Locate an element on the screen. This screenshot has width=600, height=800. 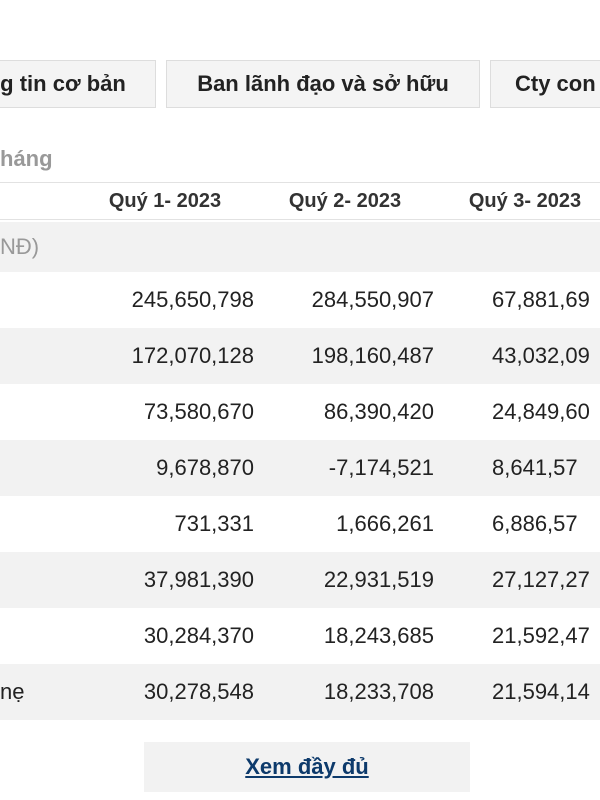
table-cell: 8,641,57 is located at coordinates (535, 467).